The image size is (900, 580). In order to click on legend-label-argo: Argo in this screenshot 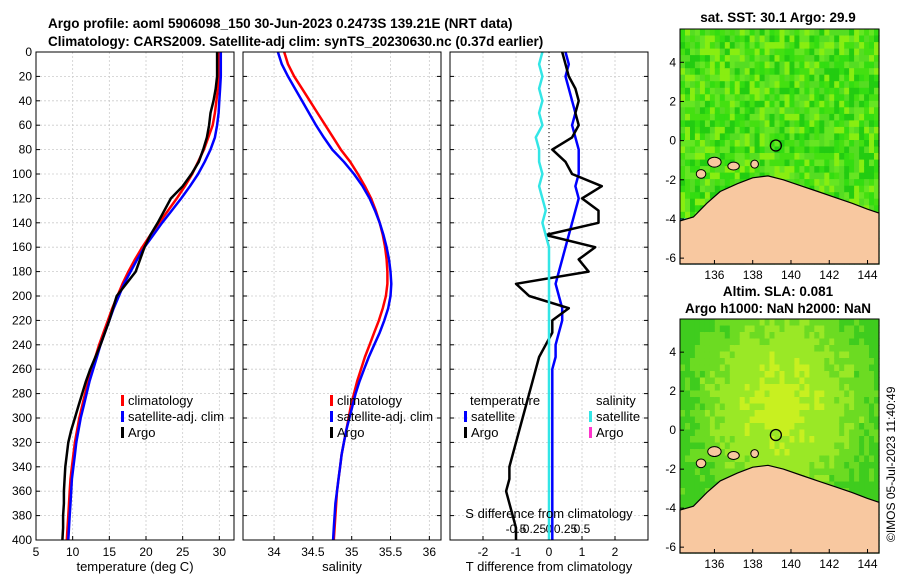, I will do `click(350, 432)`.